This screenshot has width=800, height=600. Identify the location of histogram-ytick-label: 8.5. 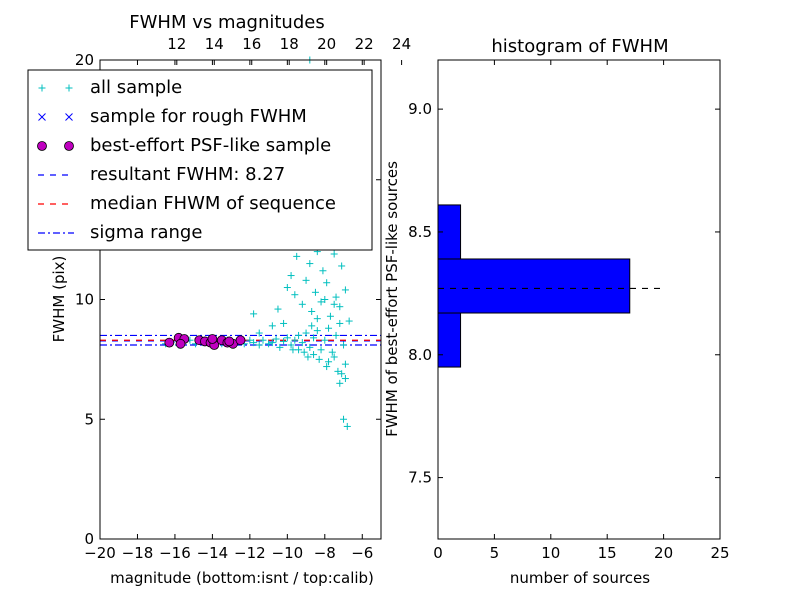
(420, 232).